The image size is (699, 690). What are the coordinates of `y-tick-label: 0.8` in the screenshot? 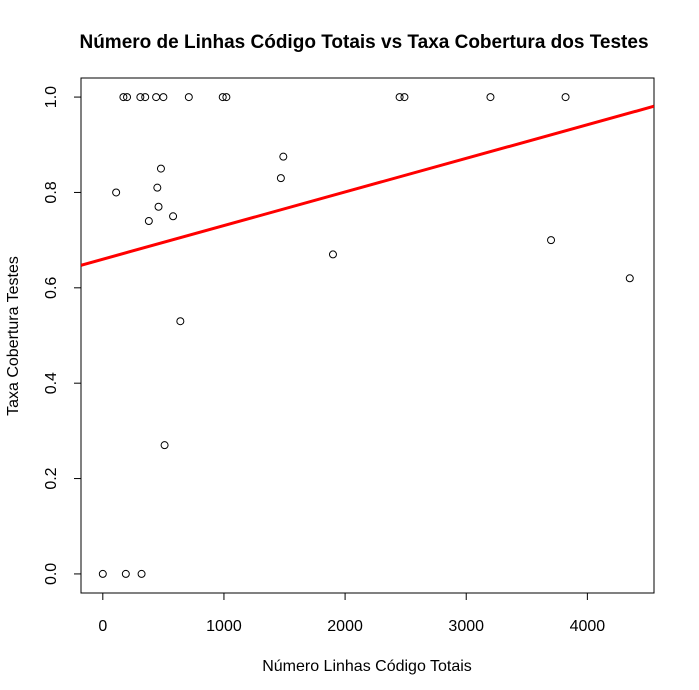 It's located at (51, 192).